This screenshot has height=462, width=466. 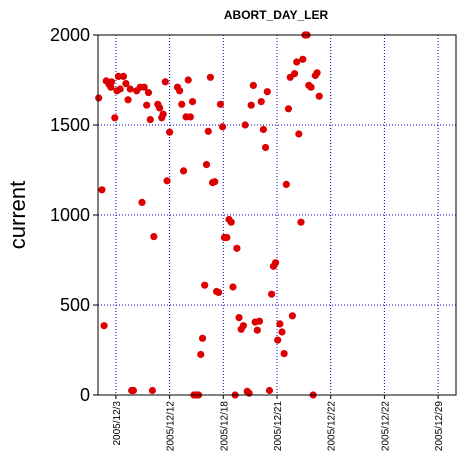 What do you see at coordinates (70, 125) in the screenshot?
I see `y-tick-label: 1500` at bounding box center [70, 125].